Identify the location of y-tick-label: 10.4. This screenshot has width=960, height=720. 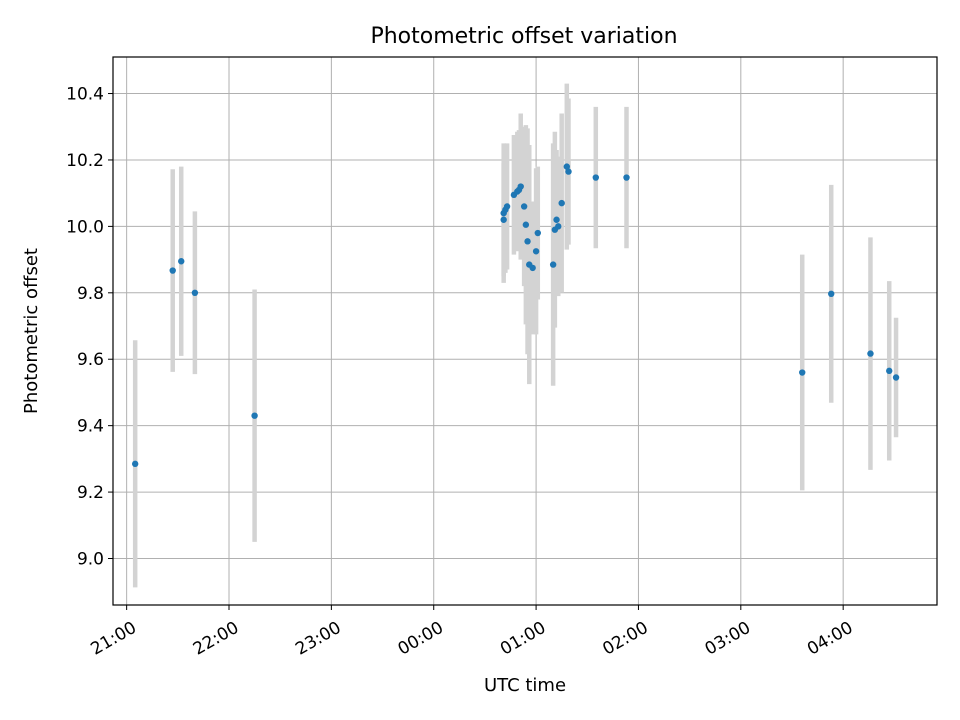
(85, 95).